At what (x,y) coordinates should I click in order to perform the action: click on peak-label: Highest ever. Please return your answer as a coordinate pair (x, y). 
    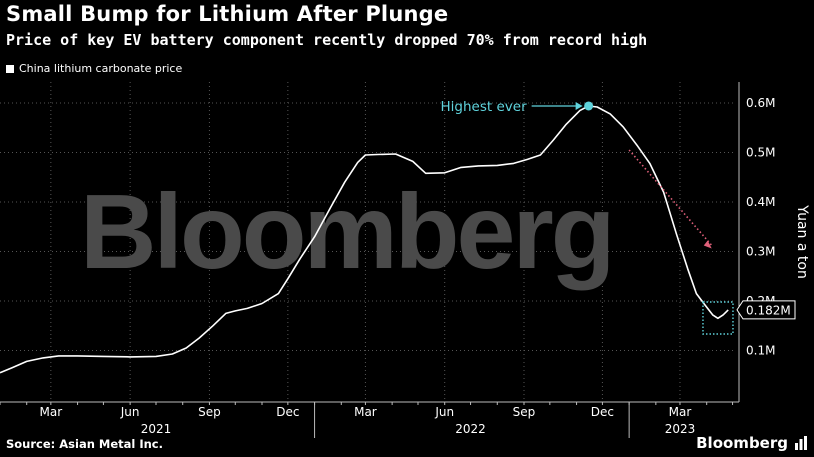
    Looking at the image, I should click on (484, 107).